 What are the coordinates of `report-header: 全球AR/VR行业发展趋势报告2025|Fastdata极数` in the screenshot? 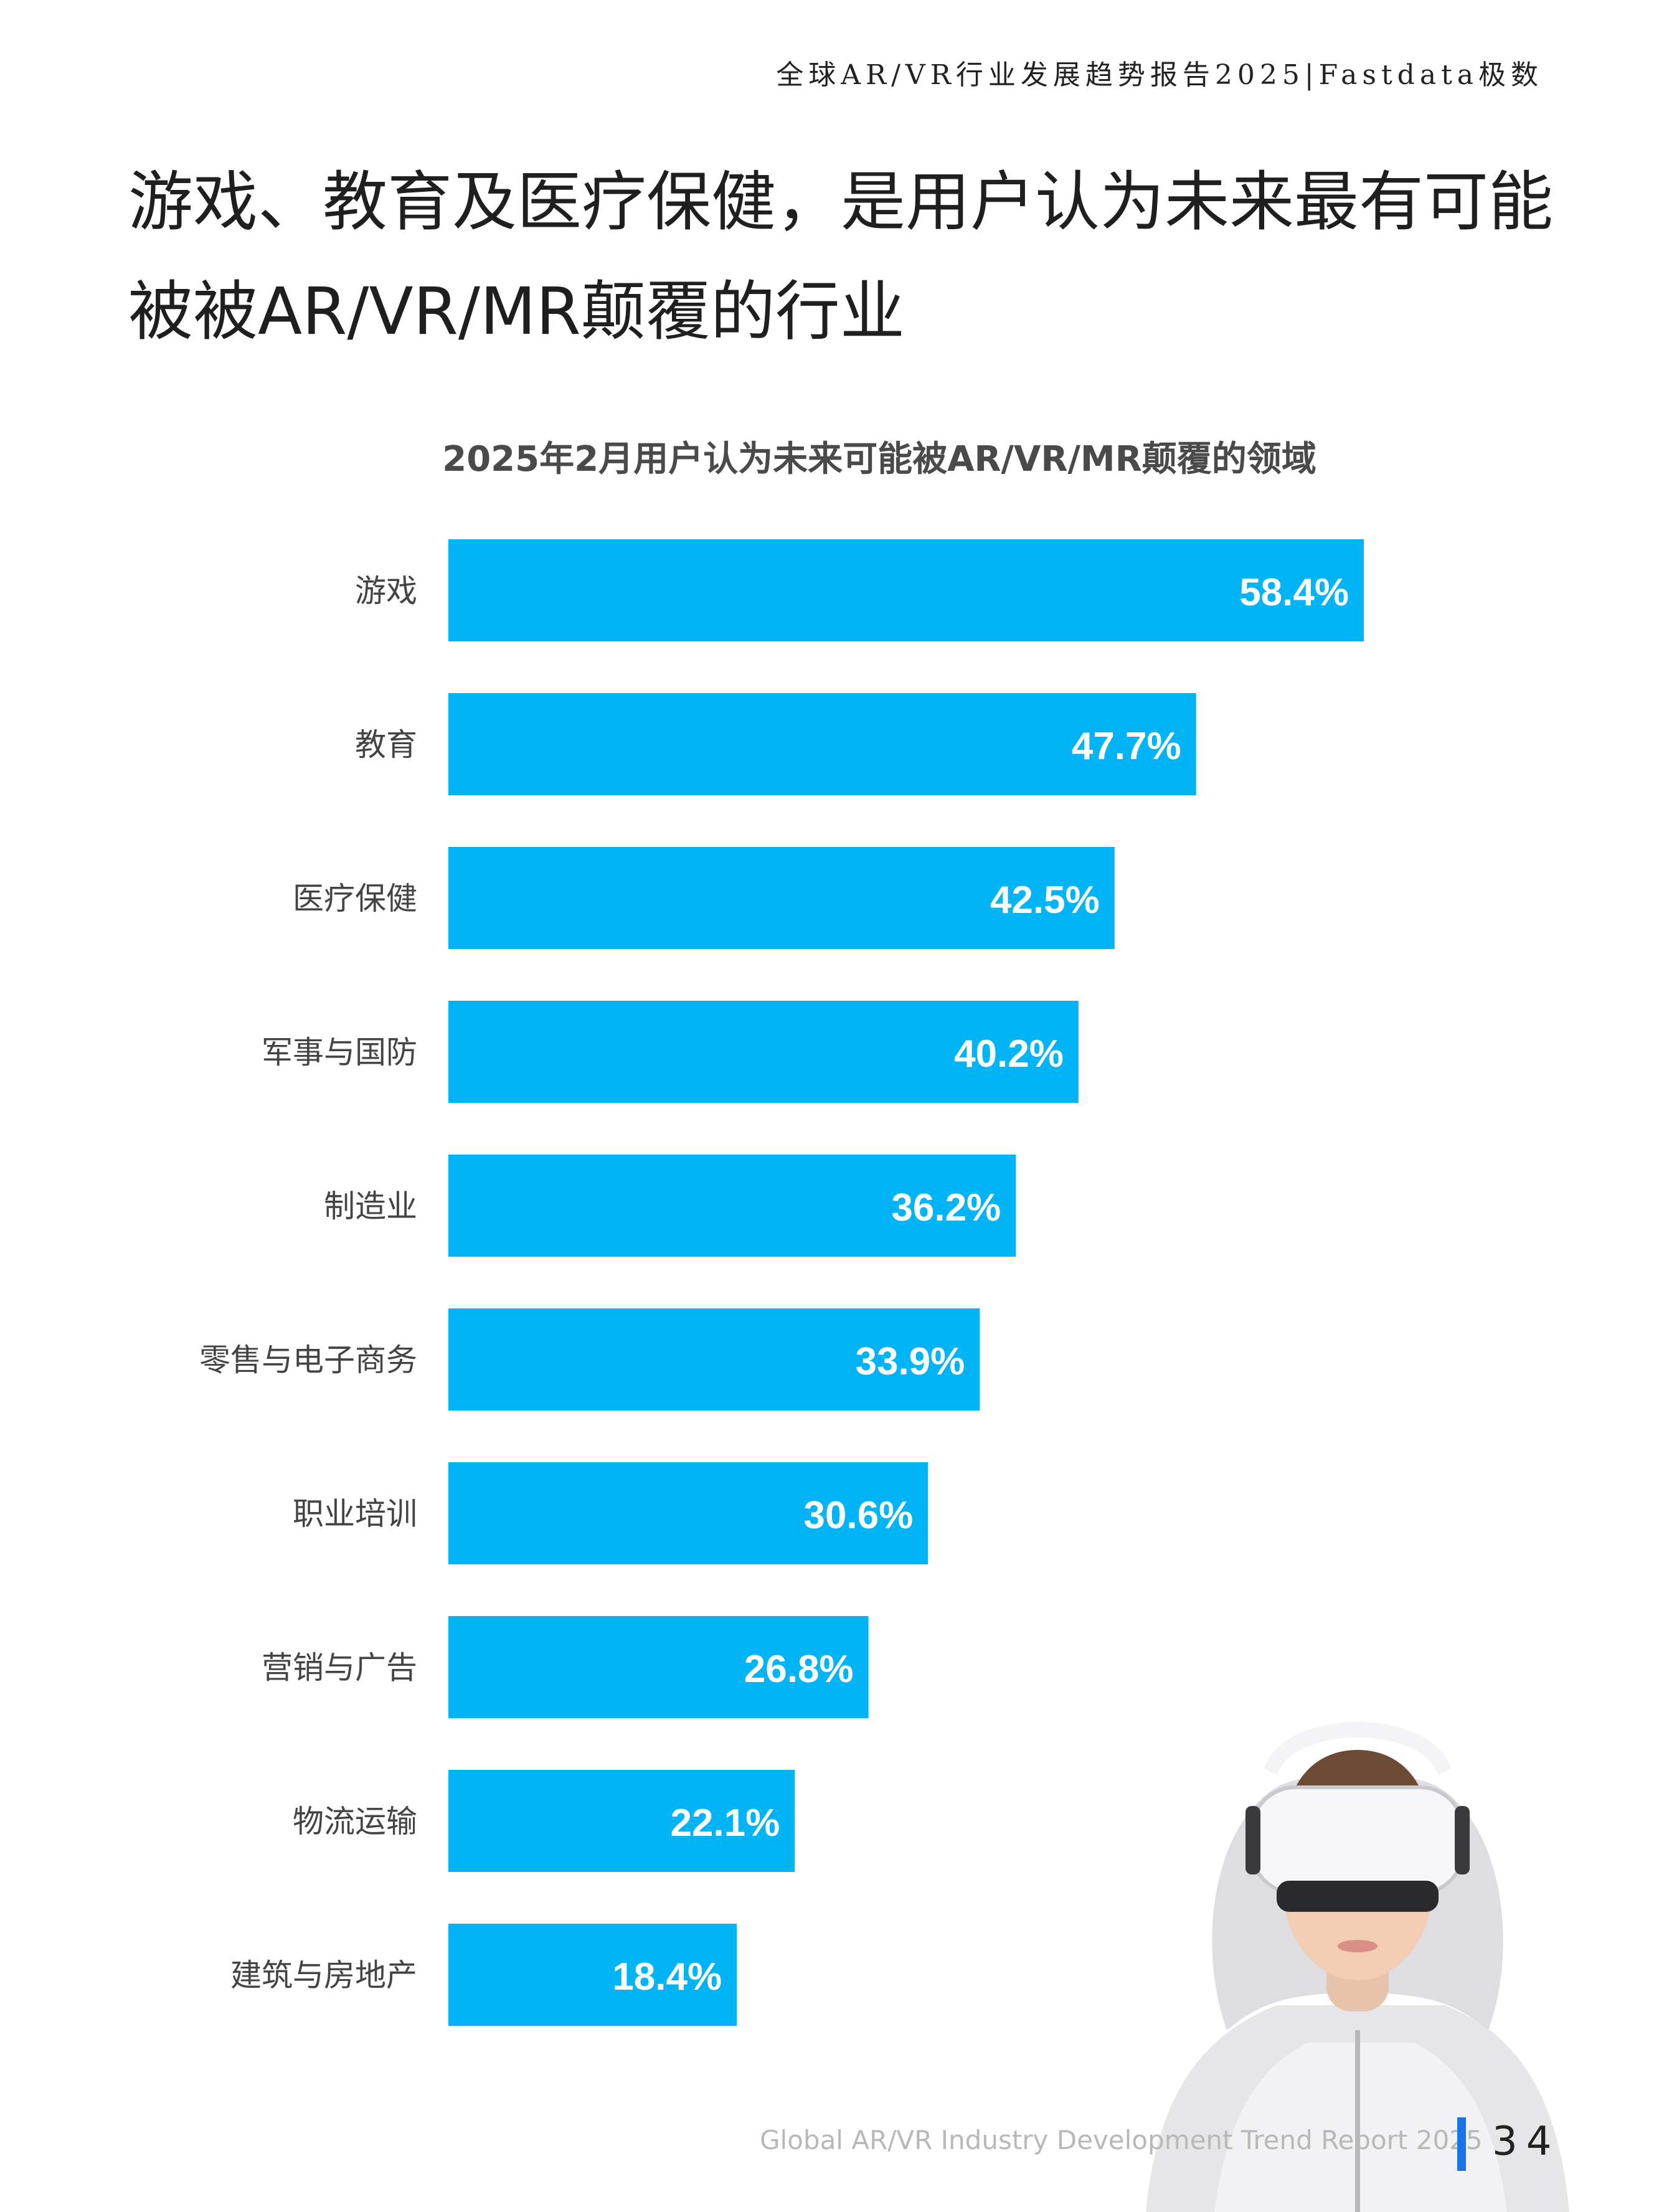 It's located at (1160, 75).